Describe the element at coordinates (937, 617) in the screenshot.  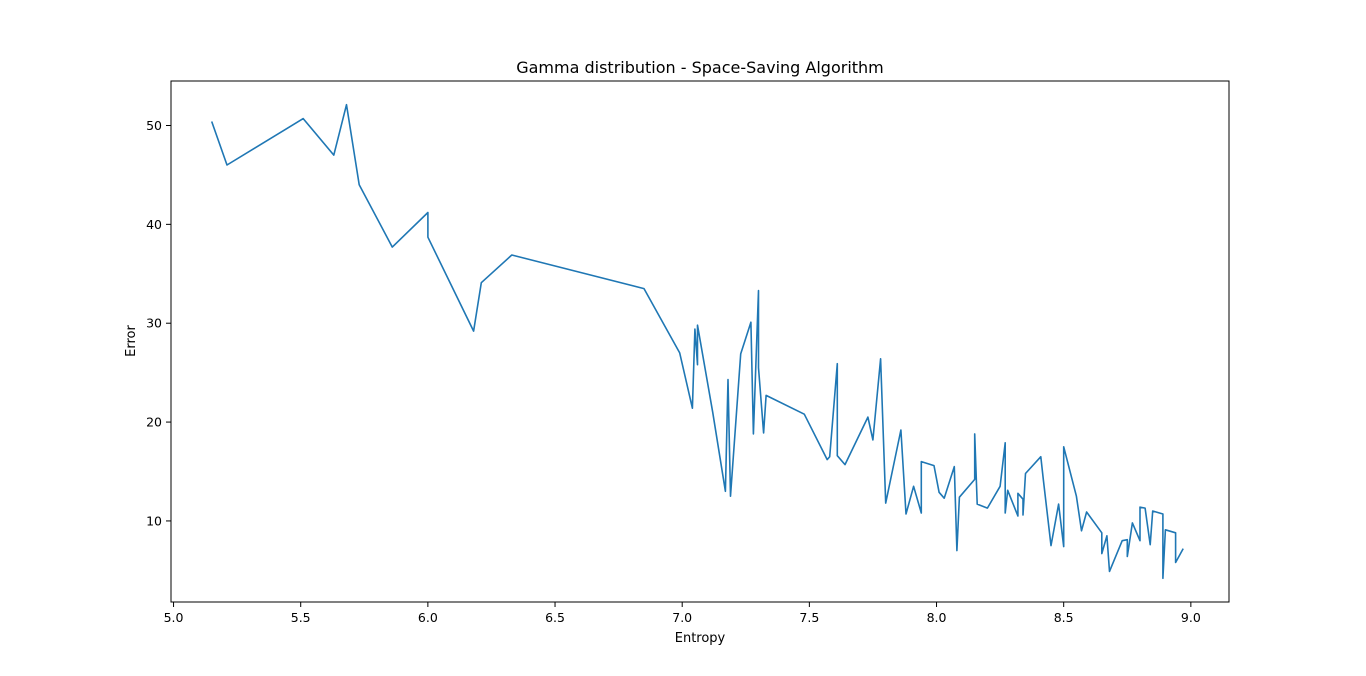
I see `x-tick-label: 8.0` at that location.